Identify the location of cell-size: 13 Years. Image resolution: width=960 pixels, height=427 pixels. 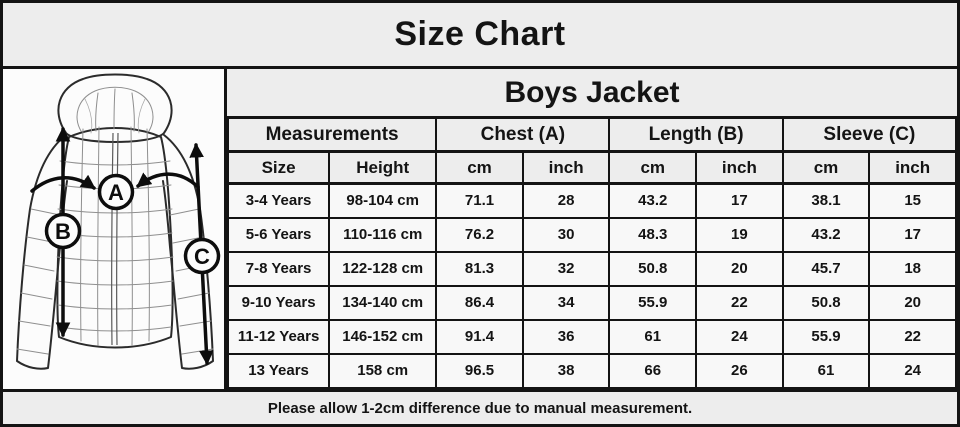
(278, 371).